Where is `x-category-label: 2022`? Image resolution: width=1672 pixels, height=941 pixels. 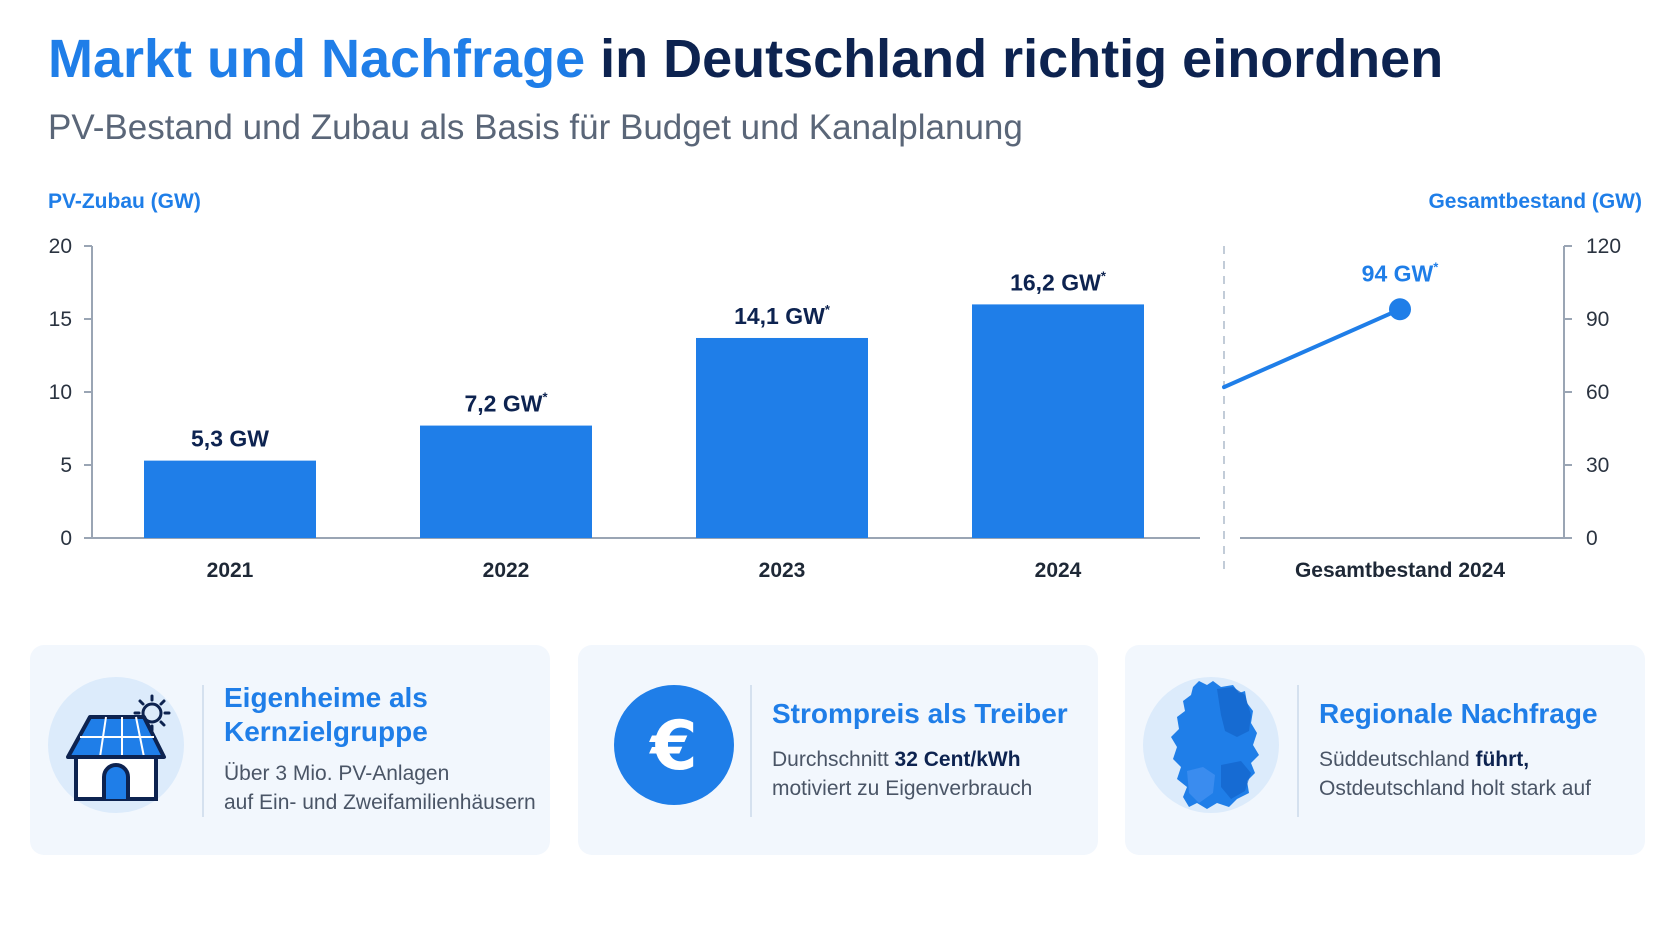
x-category-label: 2022 is located at coordinates (506, 569).